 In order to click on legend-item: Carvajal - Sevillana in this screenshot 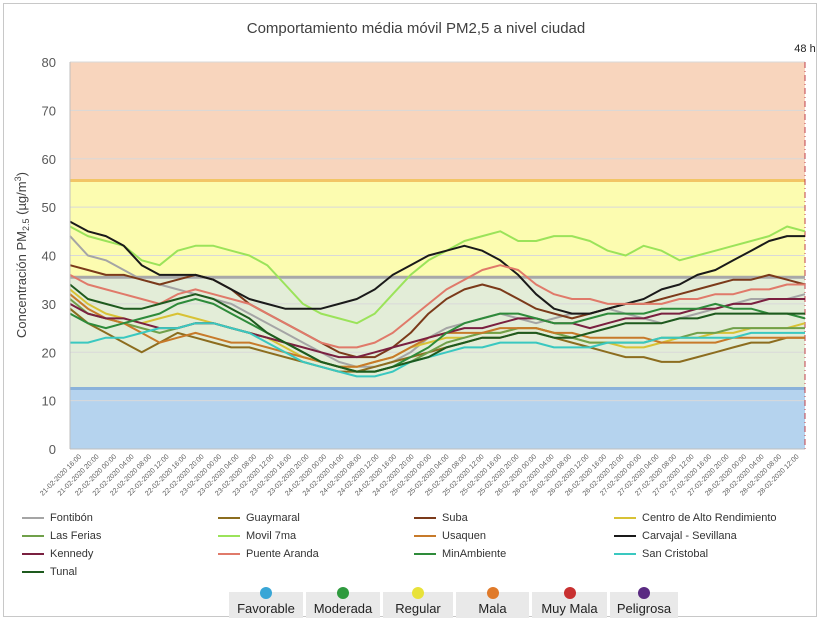, I will do `click(675, 536)`.